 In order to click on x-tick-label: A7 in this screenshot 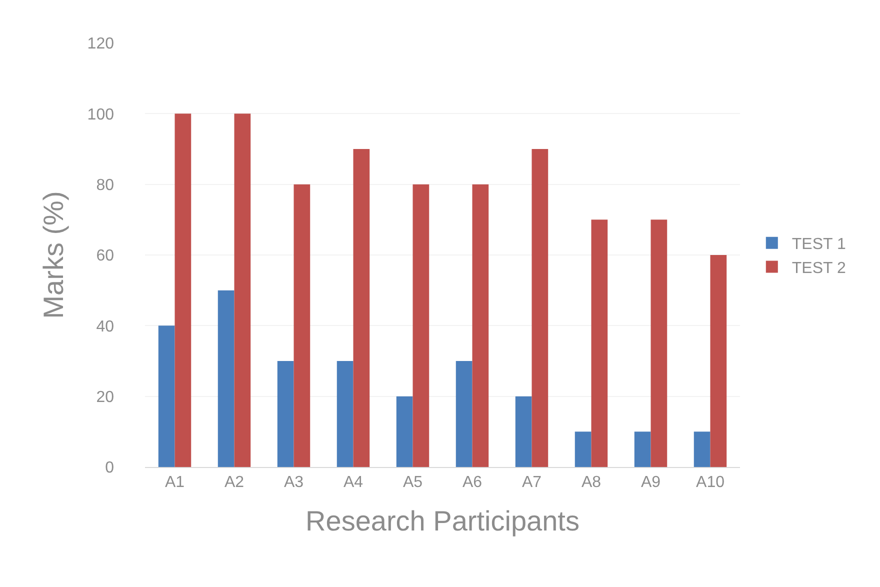, I will do `click(532, 483)`.